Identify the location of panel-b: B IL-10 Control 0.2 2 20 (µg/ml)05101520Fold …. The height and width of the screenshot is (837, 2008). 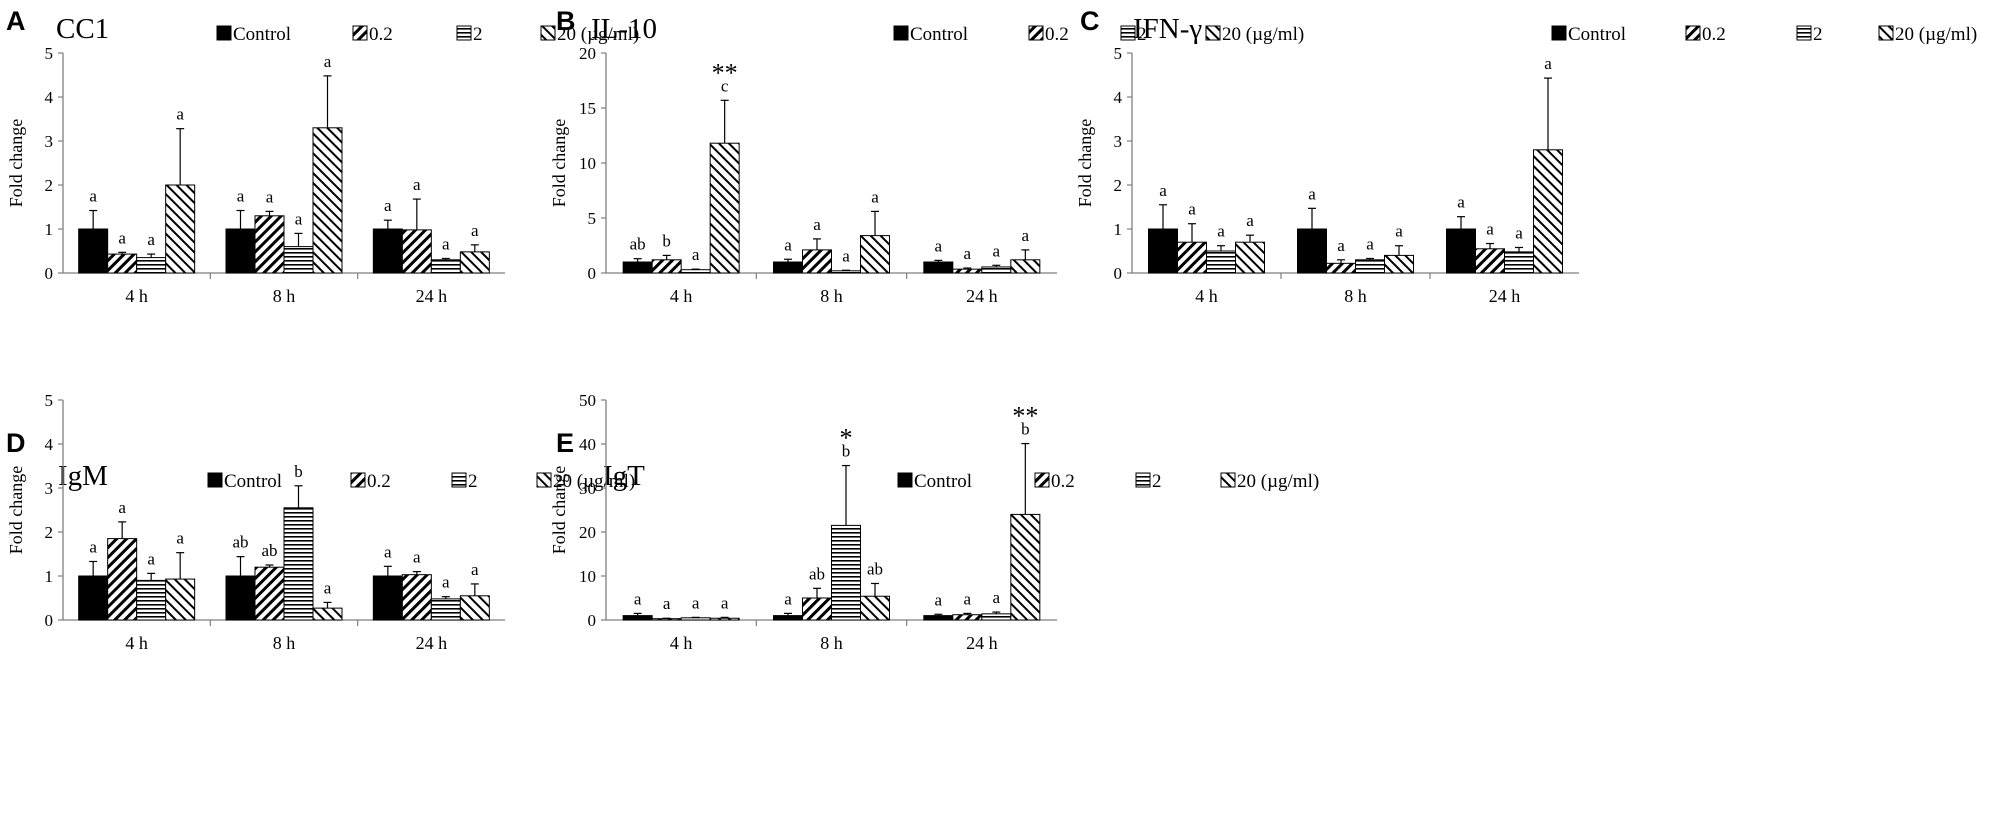
(926, 156).